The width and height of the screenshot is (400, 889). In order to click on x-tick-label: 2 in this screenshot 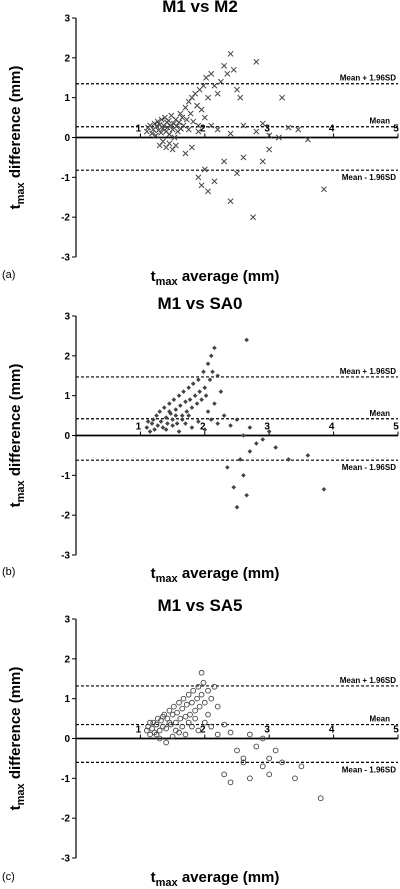, I will do `click(203, 427)`.